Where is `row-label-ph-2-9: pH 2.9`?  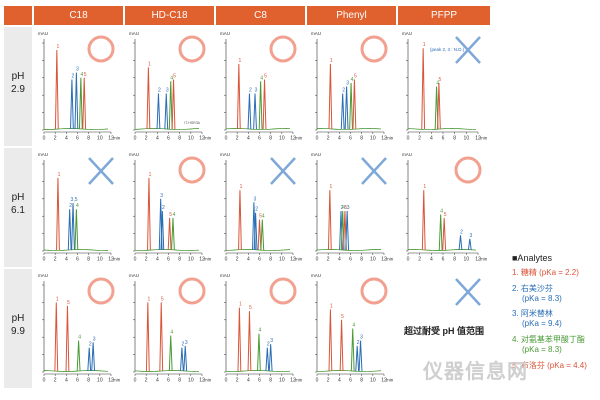 row-label-ph-2-9: pH 2.9 is located at coordinates (18, 86).